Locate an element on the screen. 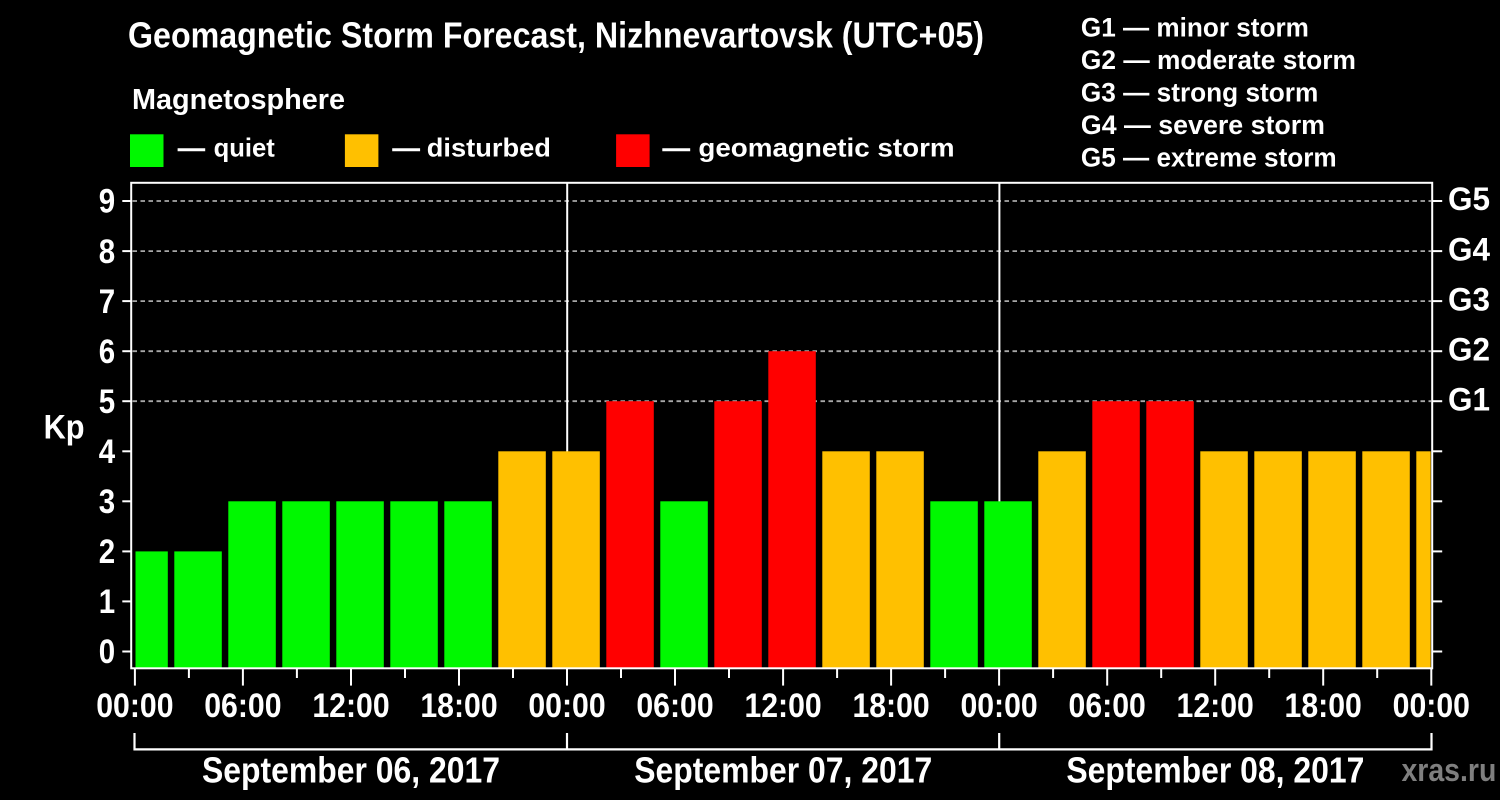  svg-text: September 08, 2017 is located at coordinates (1215, 770).